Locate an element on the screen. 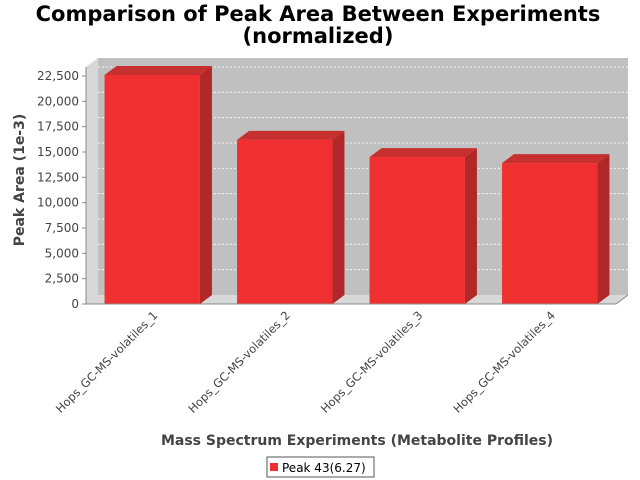 The image size is (640, 480). x-tick-label: Hops_GC-MS-volatiles_2 is located at coordinates (238, 361).